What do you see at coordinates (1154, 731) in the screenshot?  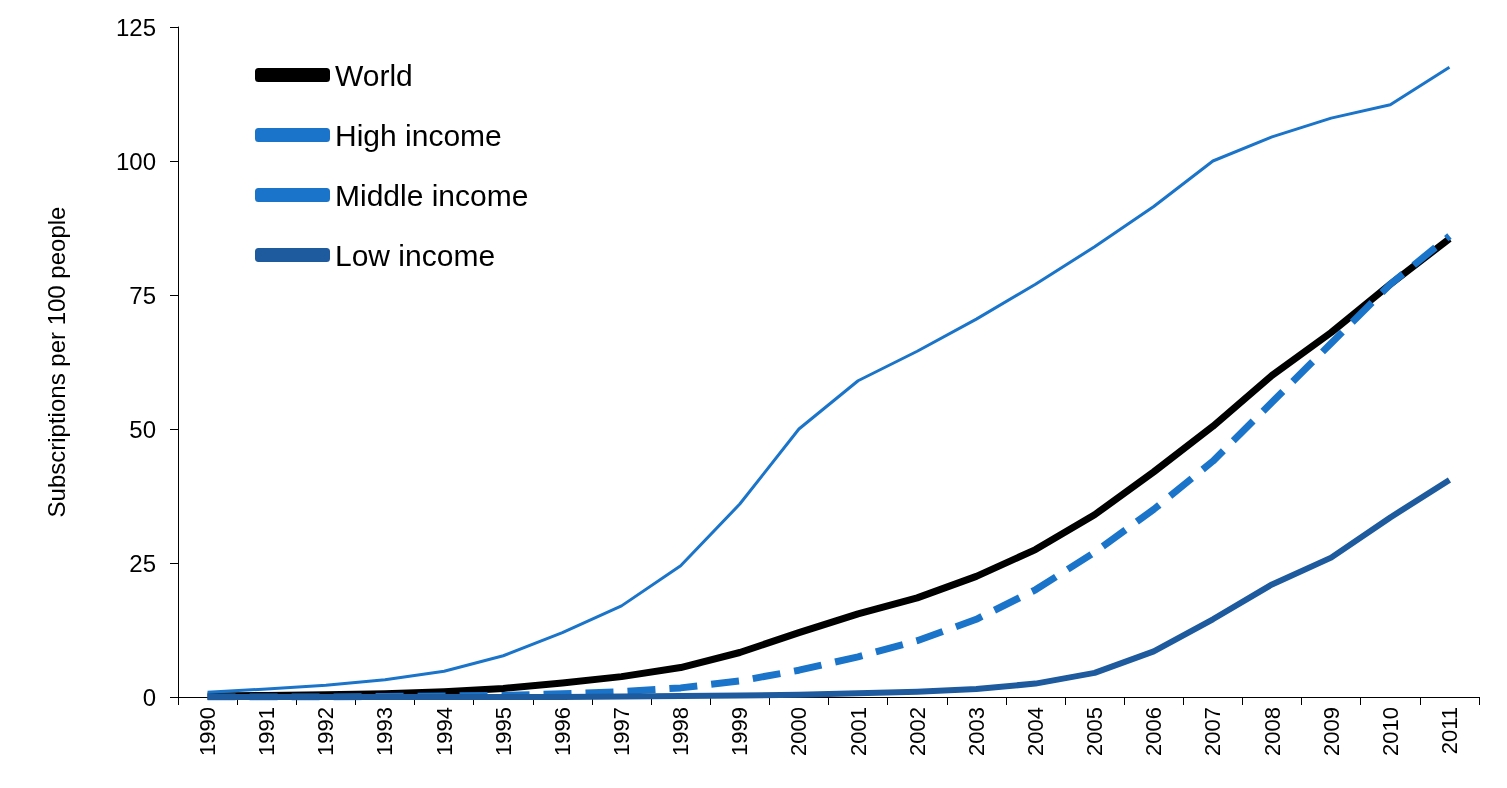 I see `x-tick-label: 2006` at bounding box center [1154, 731].